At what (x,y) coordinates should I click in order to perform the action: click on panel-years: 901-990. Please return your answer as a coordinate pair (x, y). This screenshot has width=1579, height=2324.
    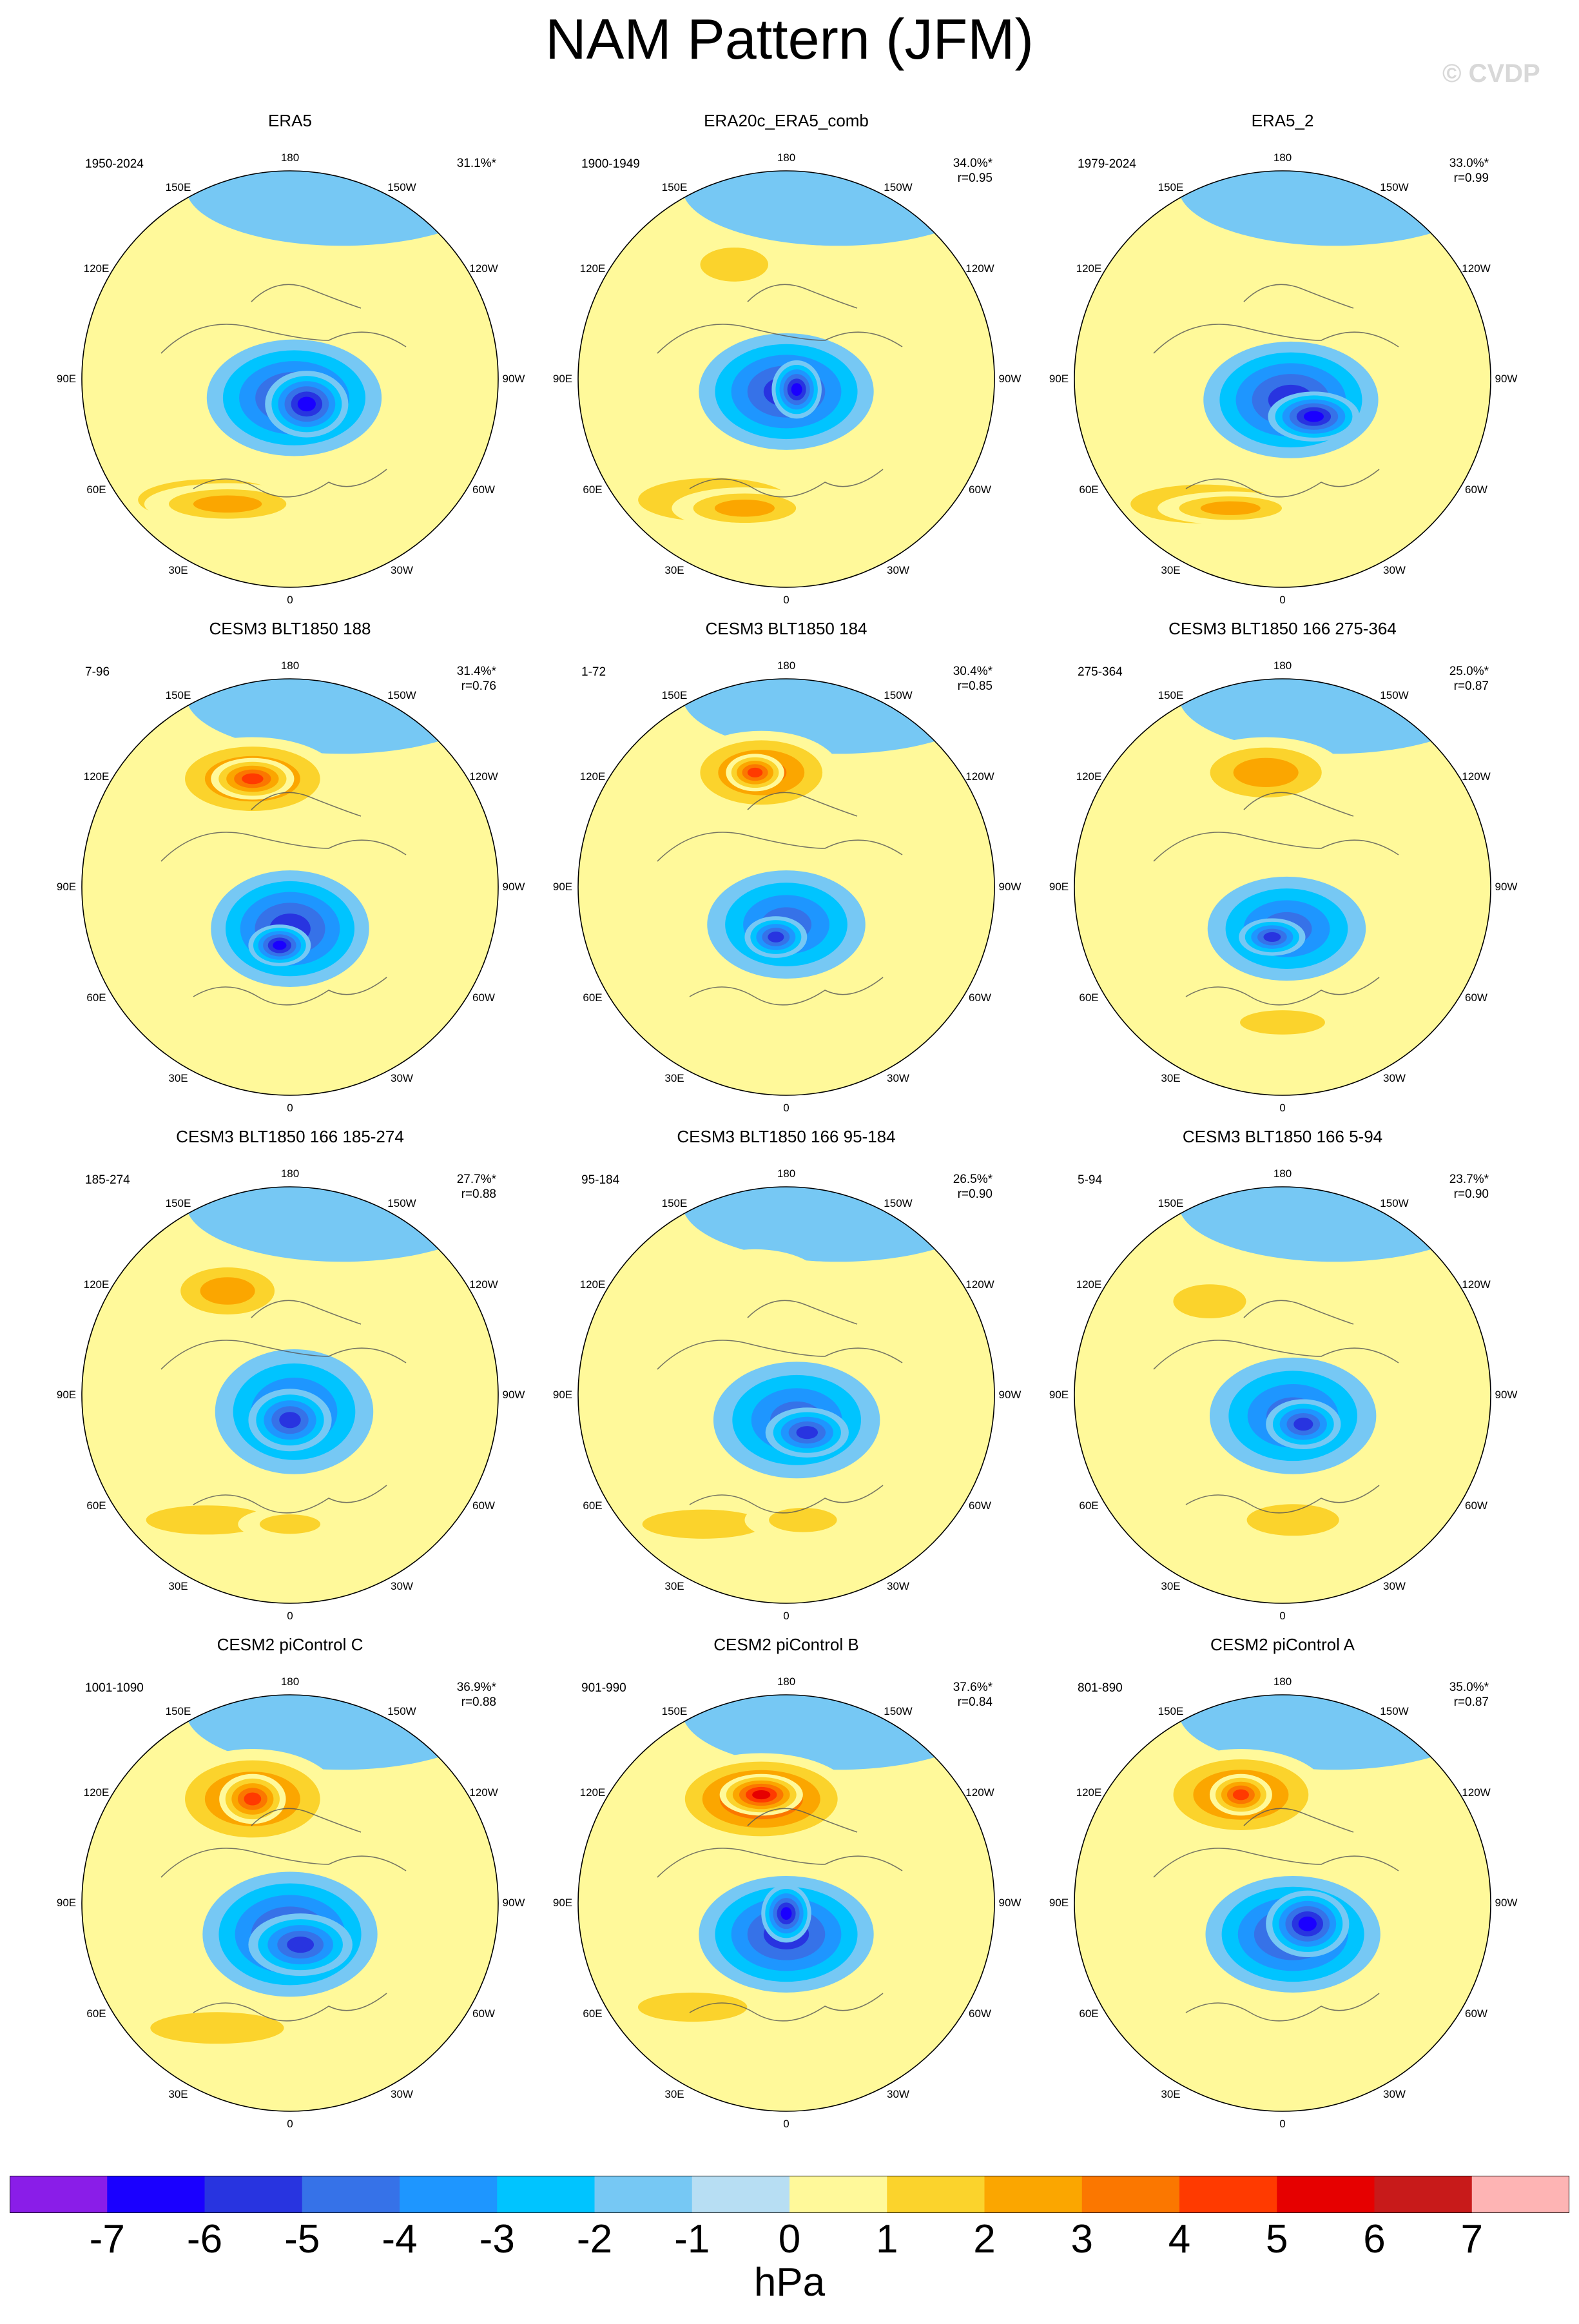
    Looking at the image, I should click on (603, 1688).